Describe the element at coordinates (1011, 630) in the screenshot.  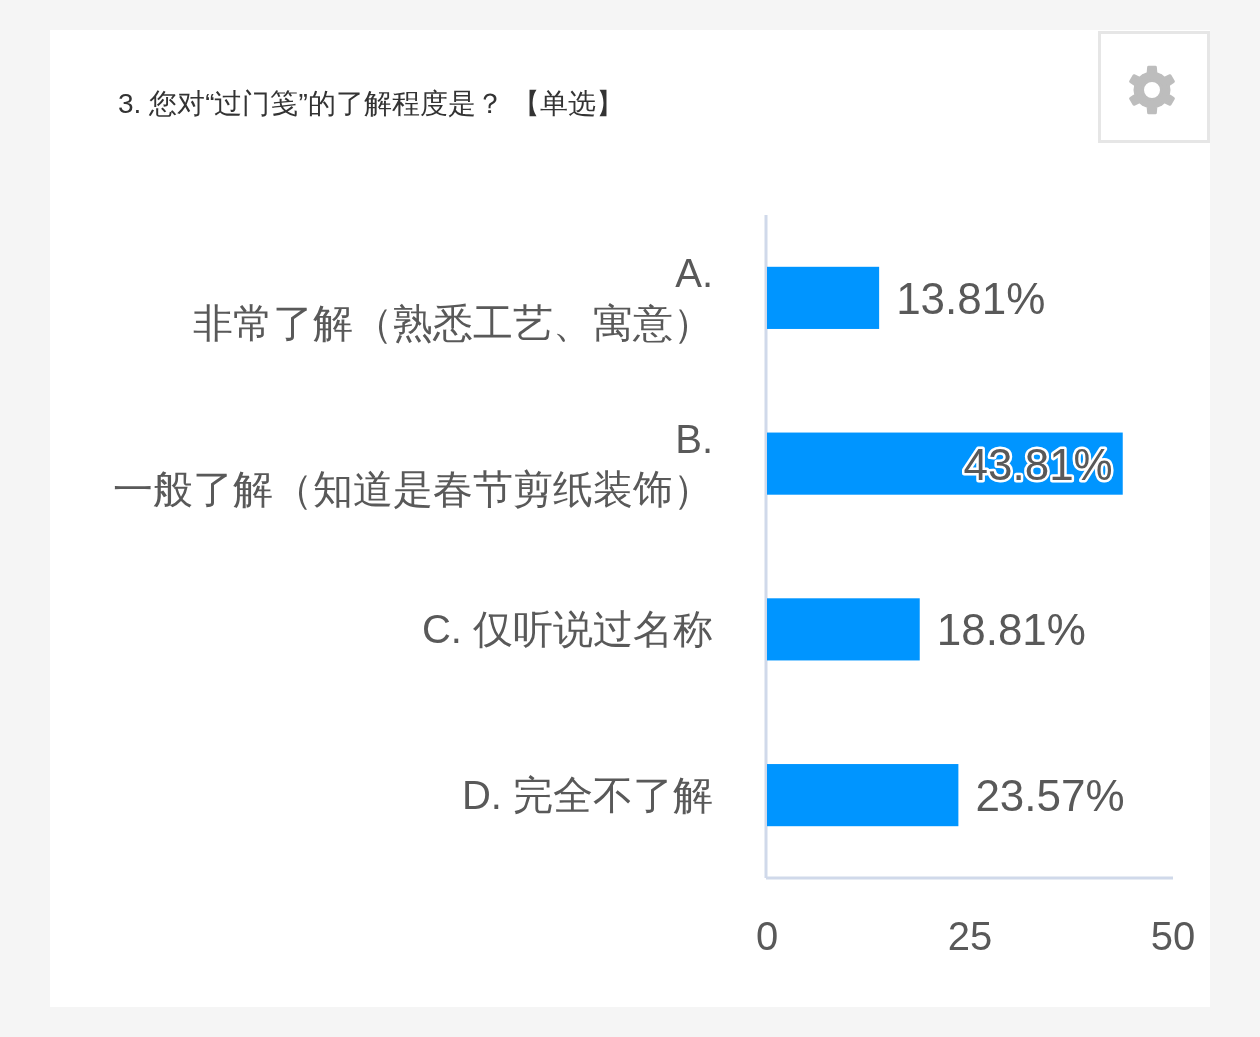
I see `data-label: 18.81%` at that location.